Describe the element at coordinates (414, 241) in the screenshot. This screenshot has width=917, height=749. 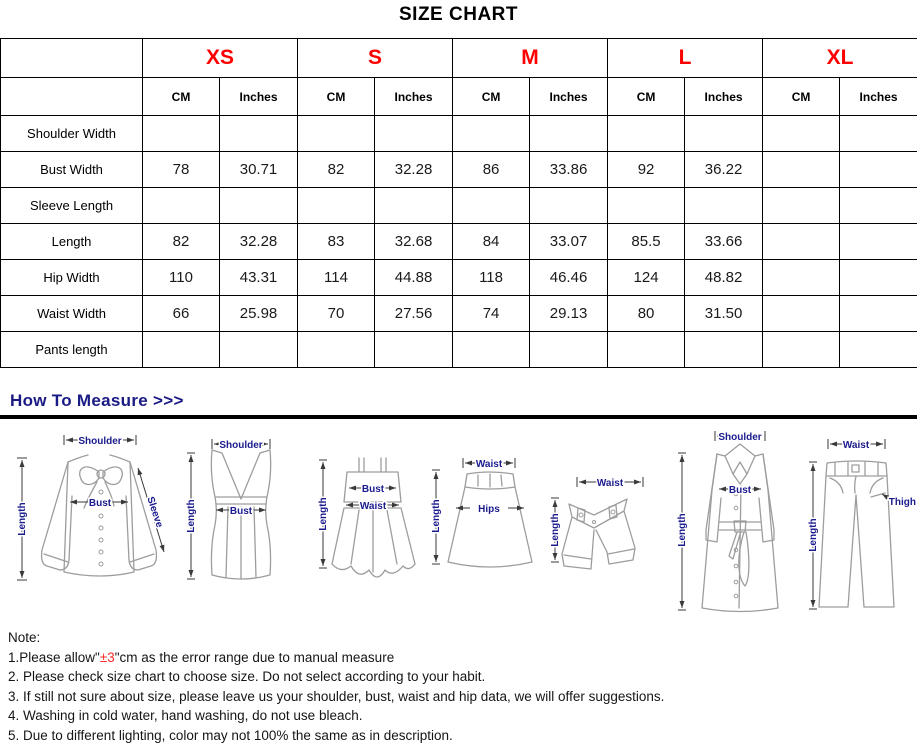
I see `value-cell: 32.68` at that location.